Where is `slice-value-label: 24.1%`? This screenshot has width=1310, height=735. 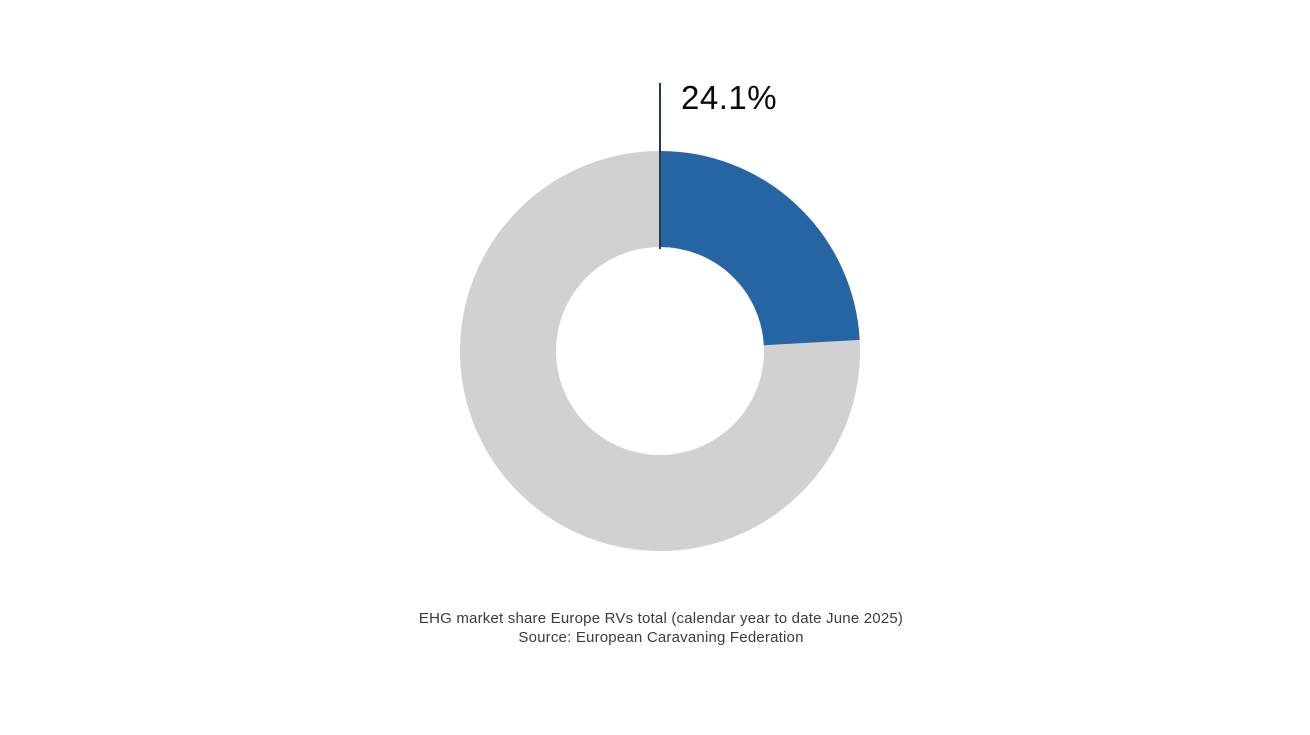
slice-value-label: 24.1% is located at coordinates (729, 97).